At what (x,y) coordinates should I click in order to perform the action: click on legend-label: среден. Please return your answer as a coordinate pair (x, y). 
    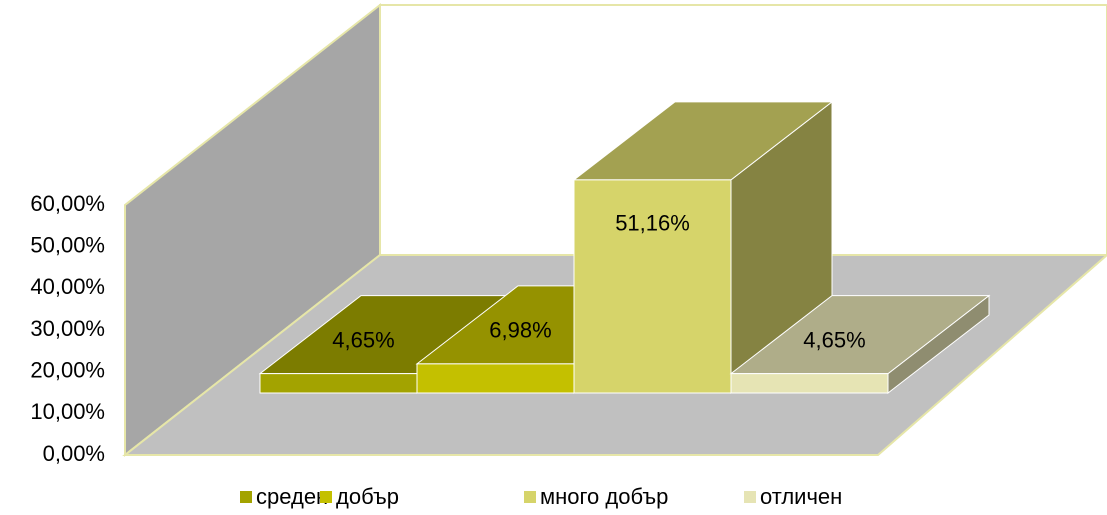
    Looking at the image, I should click on (292, 496).